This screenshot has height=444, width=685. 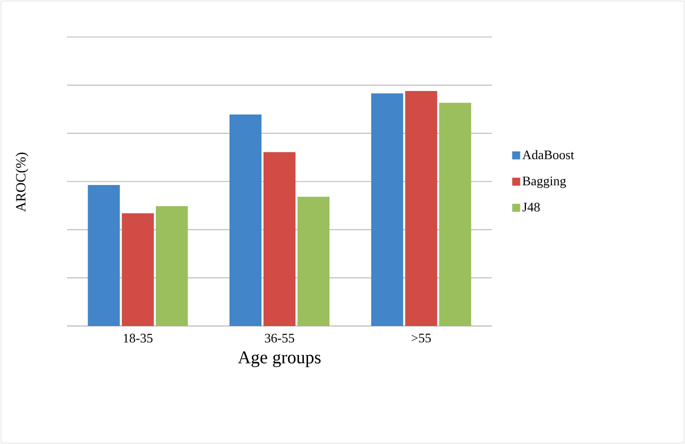 I want to click on x-axis-title: Age groups, so click(x=279, y=359).